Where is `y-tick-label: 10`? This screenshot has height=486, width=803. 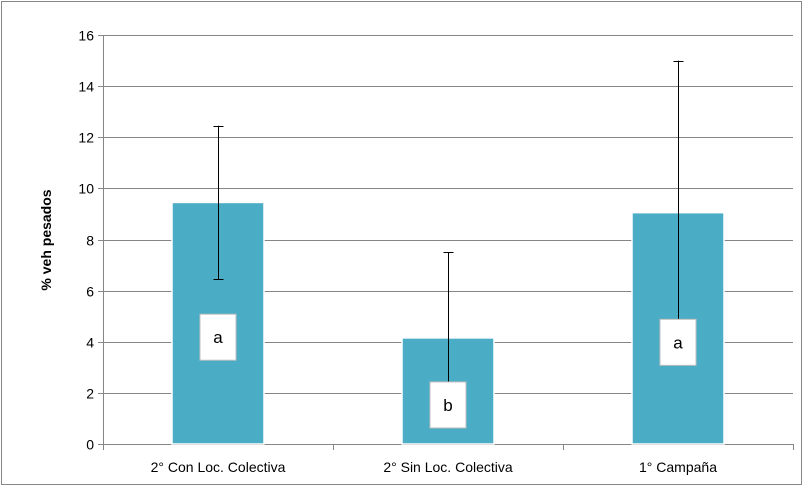
y-tick-label: 10 is located at coordinates (86, 189).